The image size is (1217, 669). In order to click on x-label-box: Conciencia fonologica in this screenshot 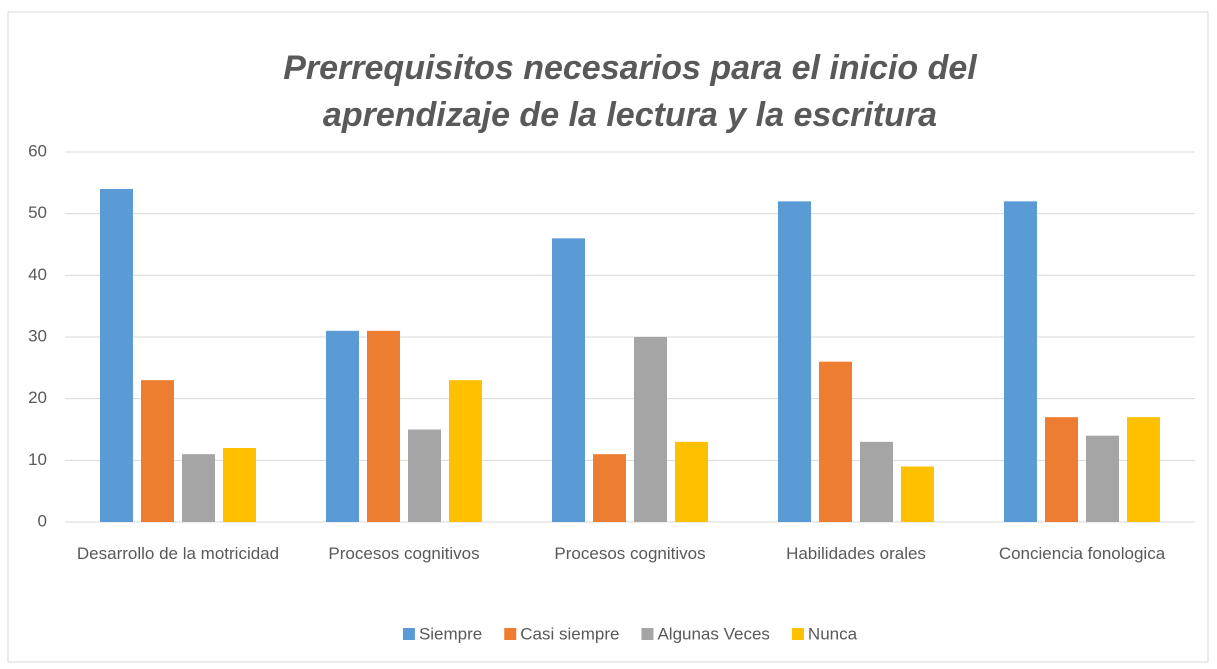, I will do `click(1082, 553)`.